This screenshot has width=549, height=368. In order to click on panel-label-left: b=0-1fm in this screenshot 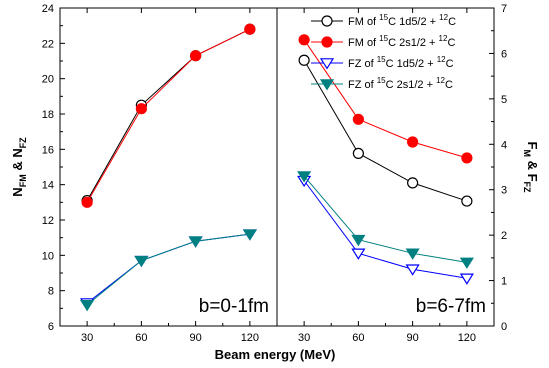, I will do `click(234, 306)`.